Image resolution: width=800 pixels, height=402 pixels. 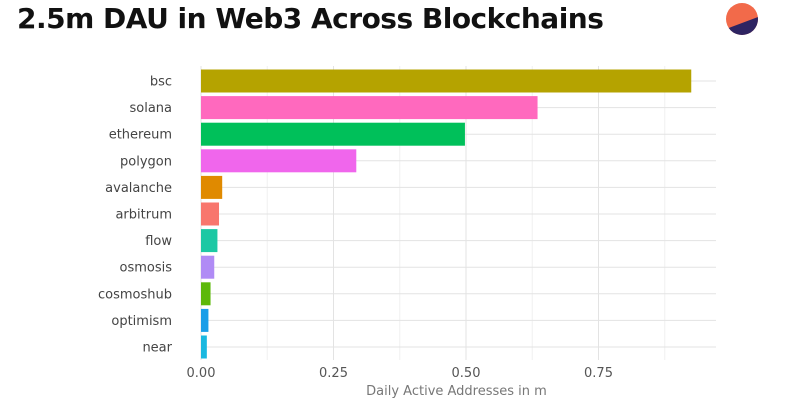 I want to click on bar-ethereum, so click(x=333, y=134).